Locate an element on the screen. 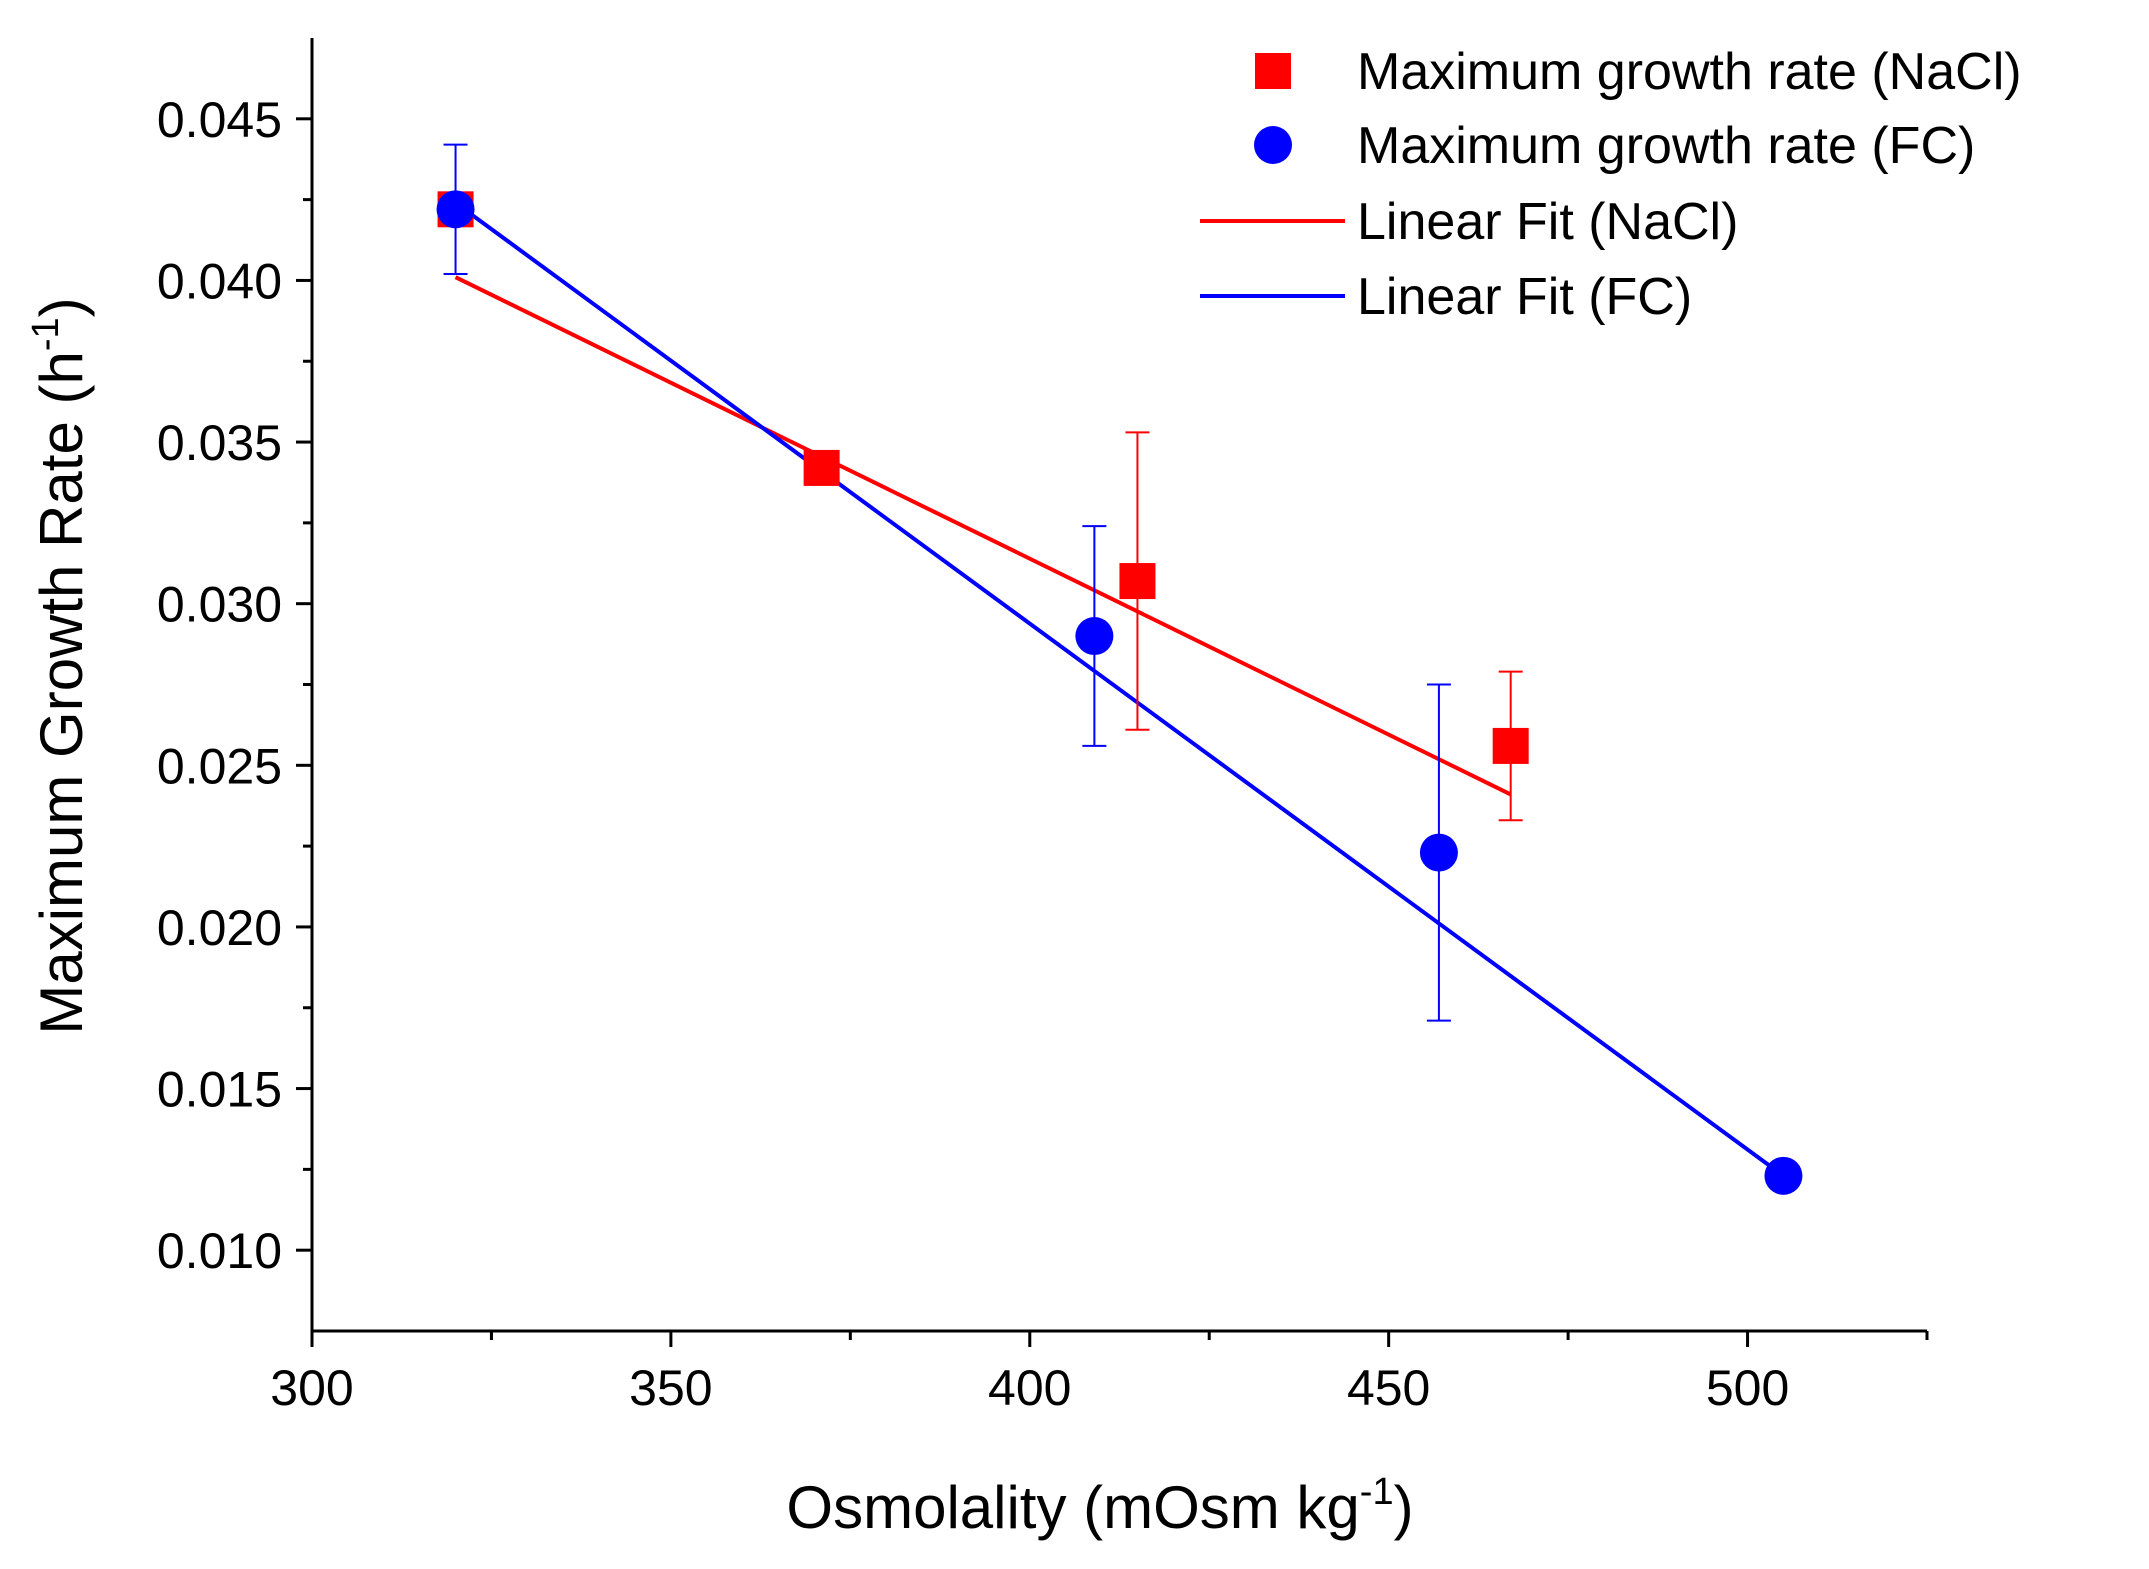  x-tick-label: 500 is located at coordinates (1747, 1388).